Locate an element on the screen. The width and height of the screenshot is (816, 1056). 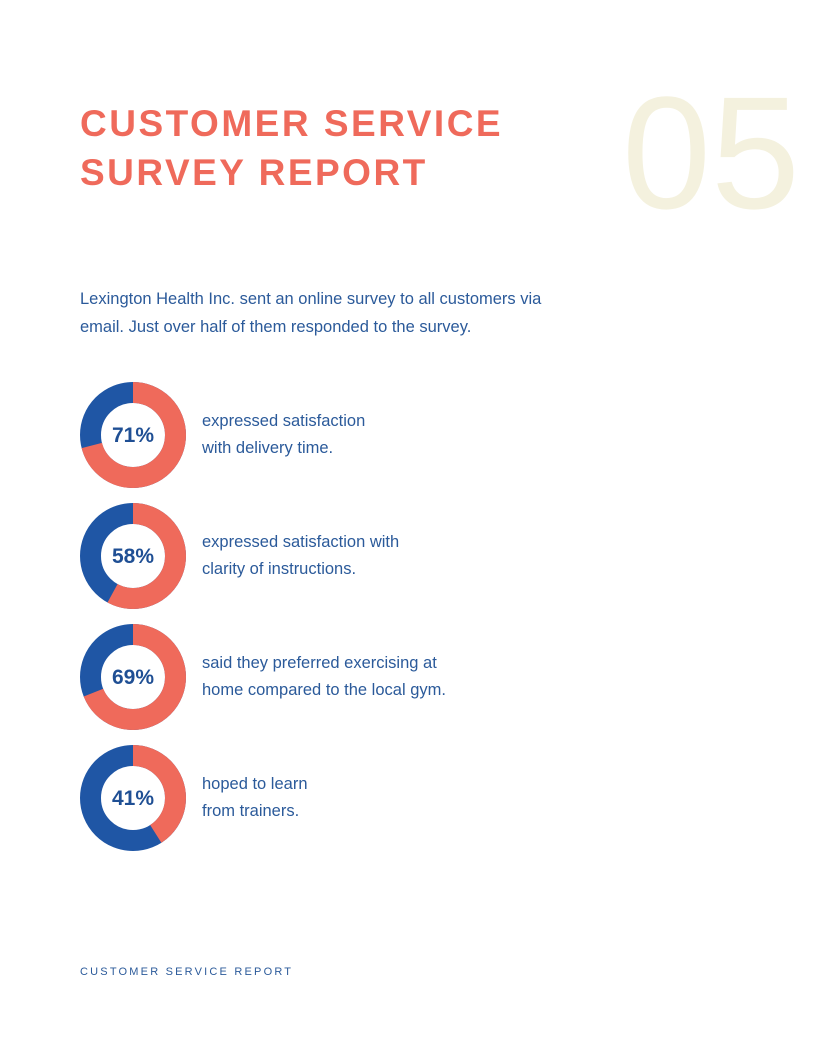
percent-label: 41% is located at coordinates (133, 798).